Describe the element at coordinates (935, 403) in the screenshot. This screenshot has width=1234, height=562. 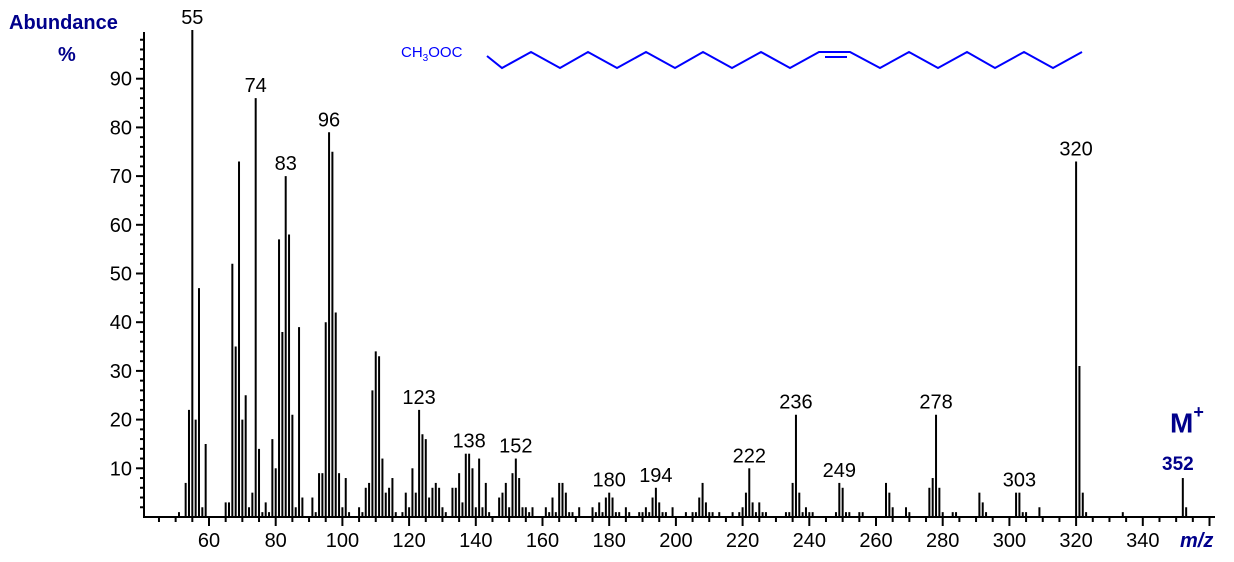
I see `peak-label: 278` at that location.